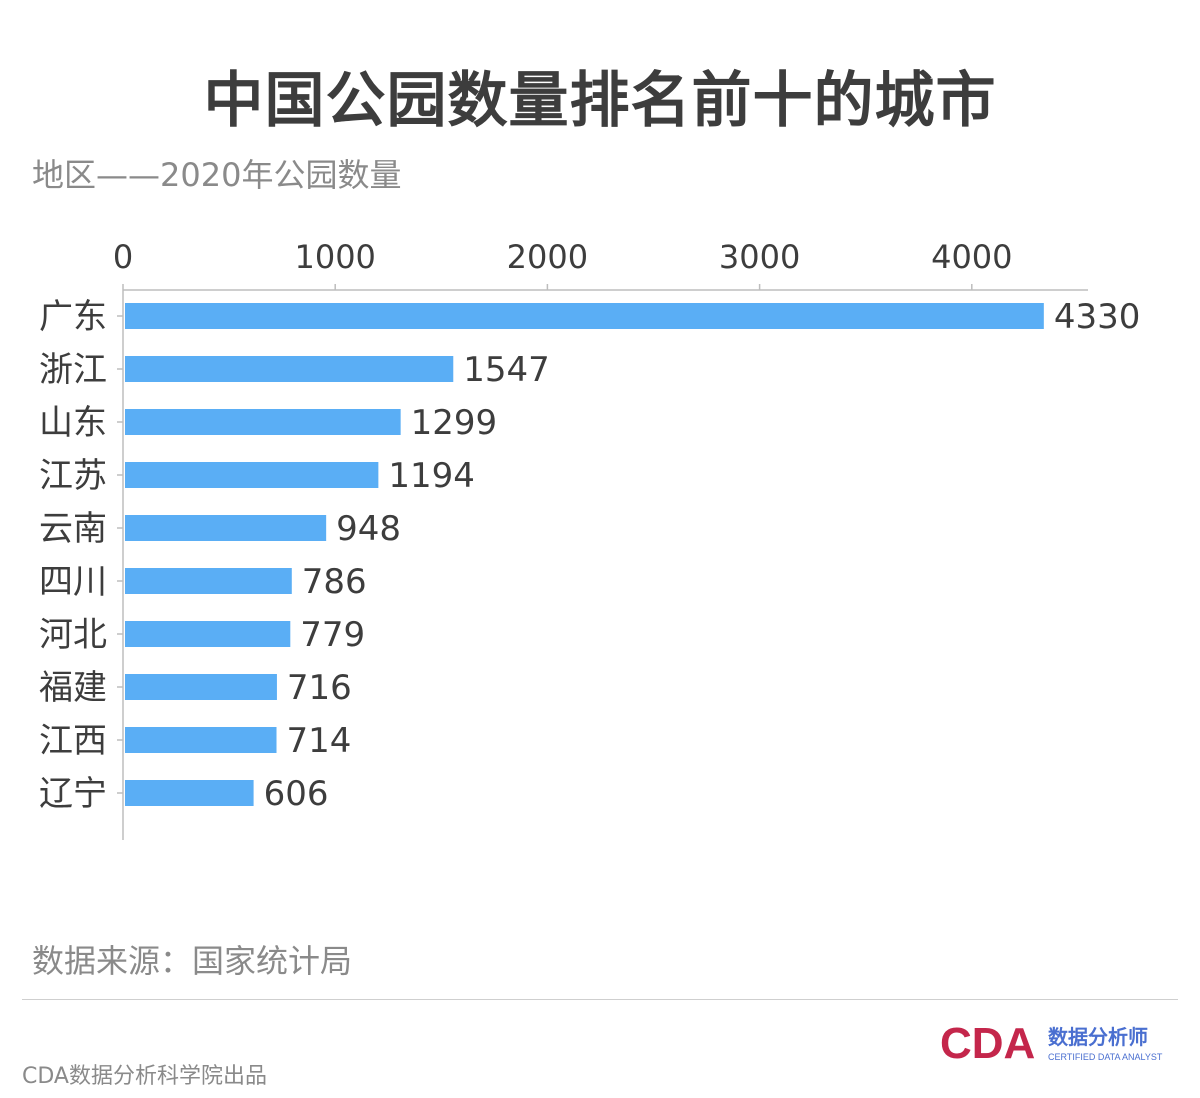  Describe the element at coordinates (73, 423) in the screenshot. I see `category-label: 山东` at that location.